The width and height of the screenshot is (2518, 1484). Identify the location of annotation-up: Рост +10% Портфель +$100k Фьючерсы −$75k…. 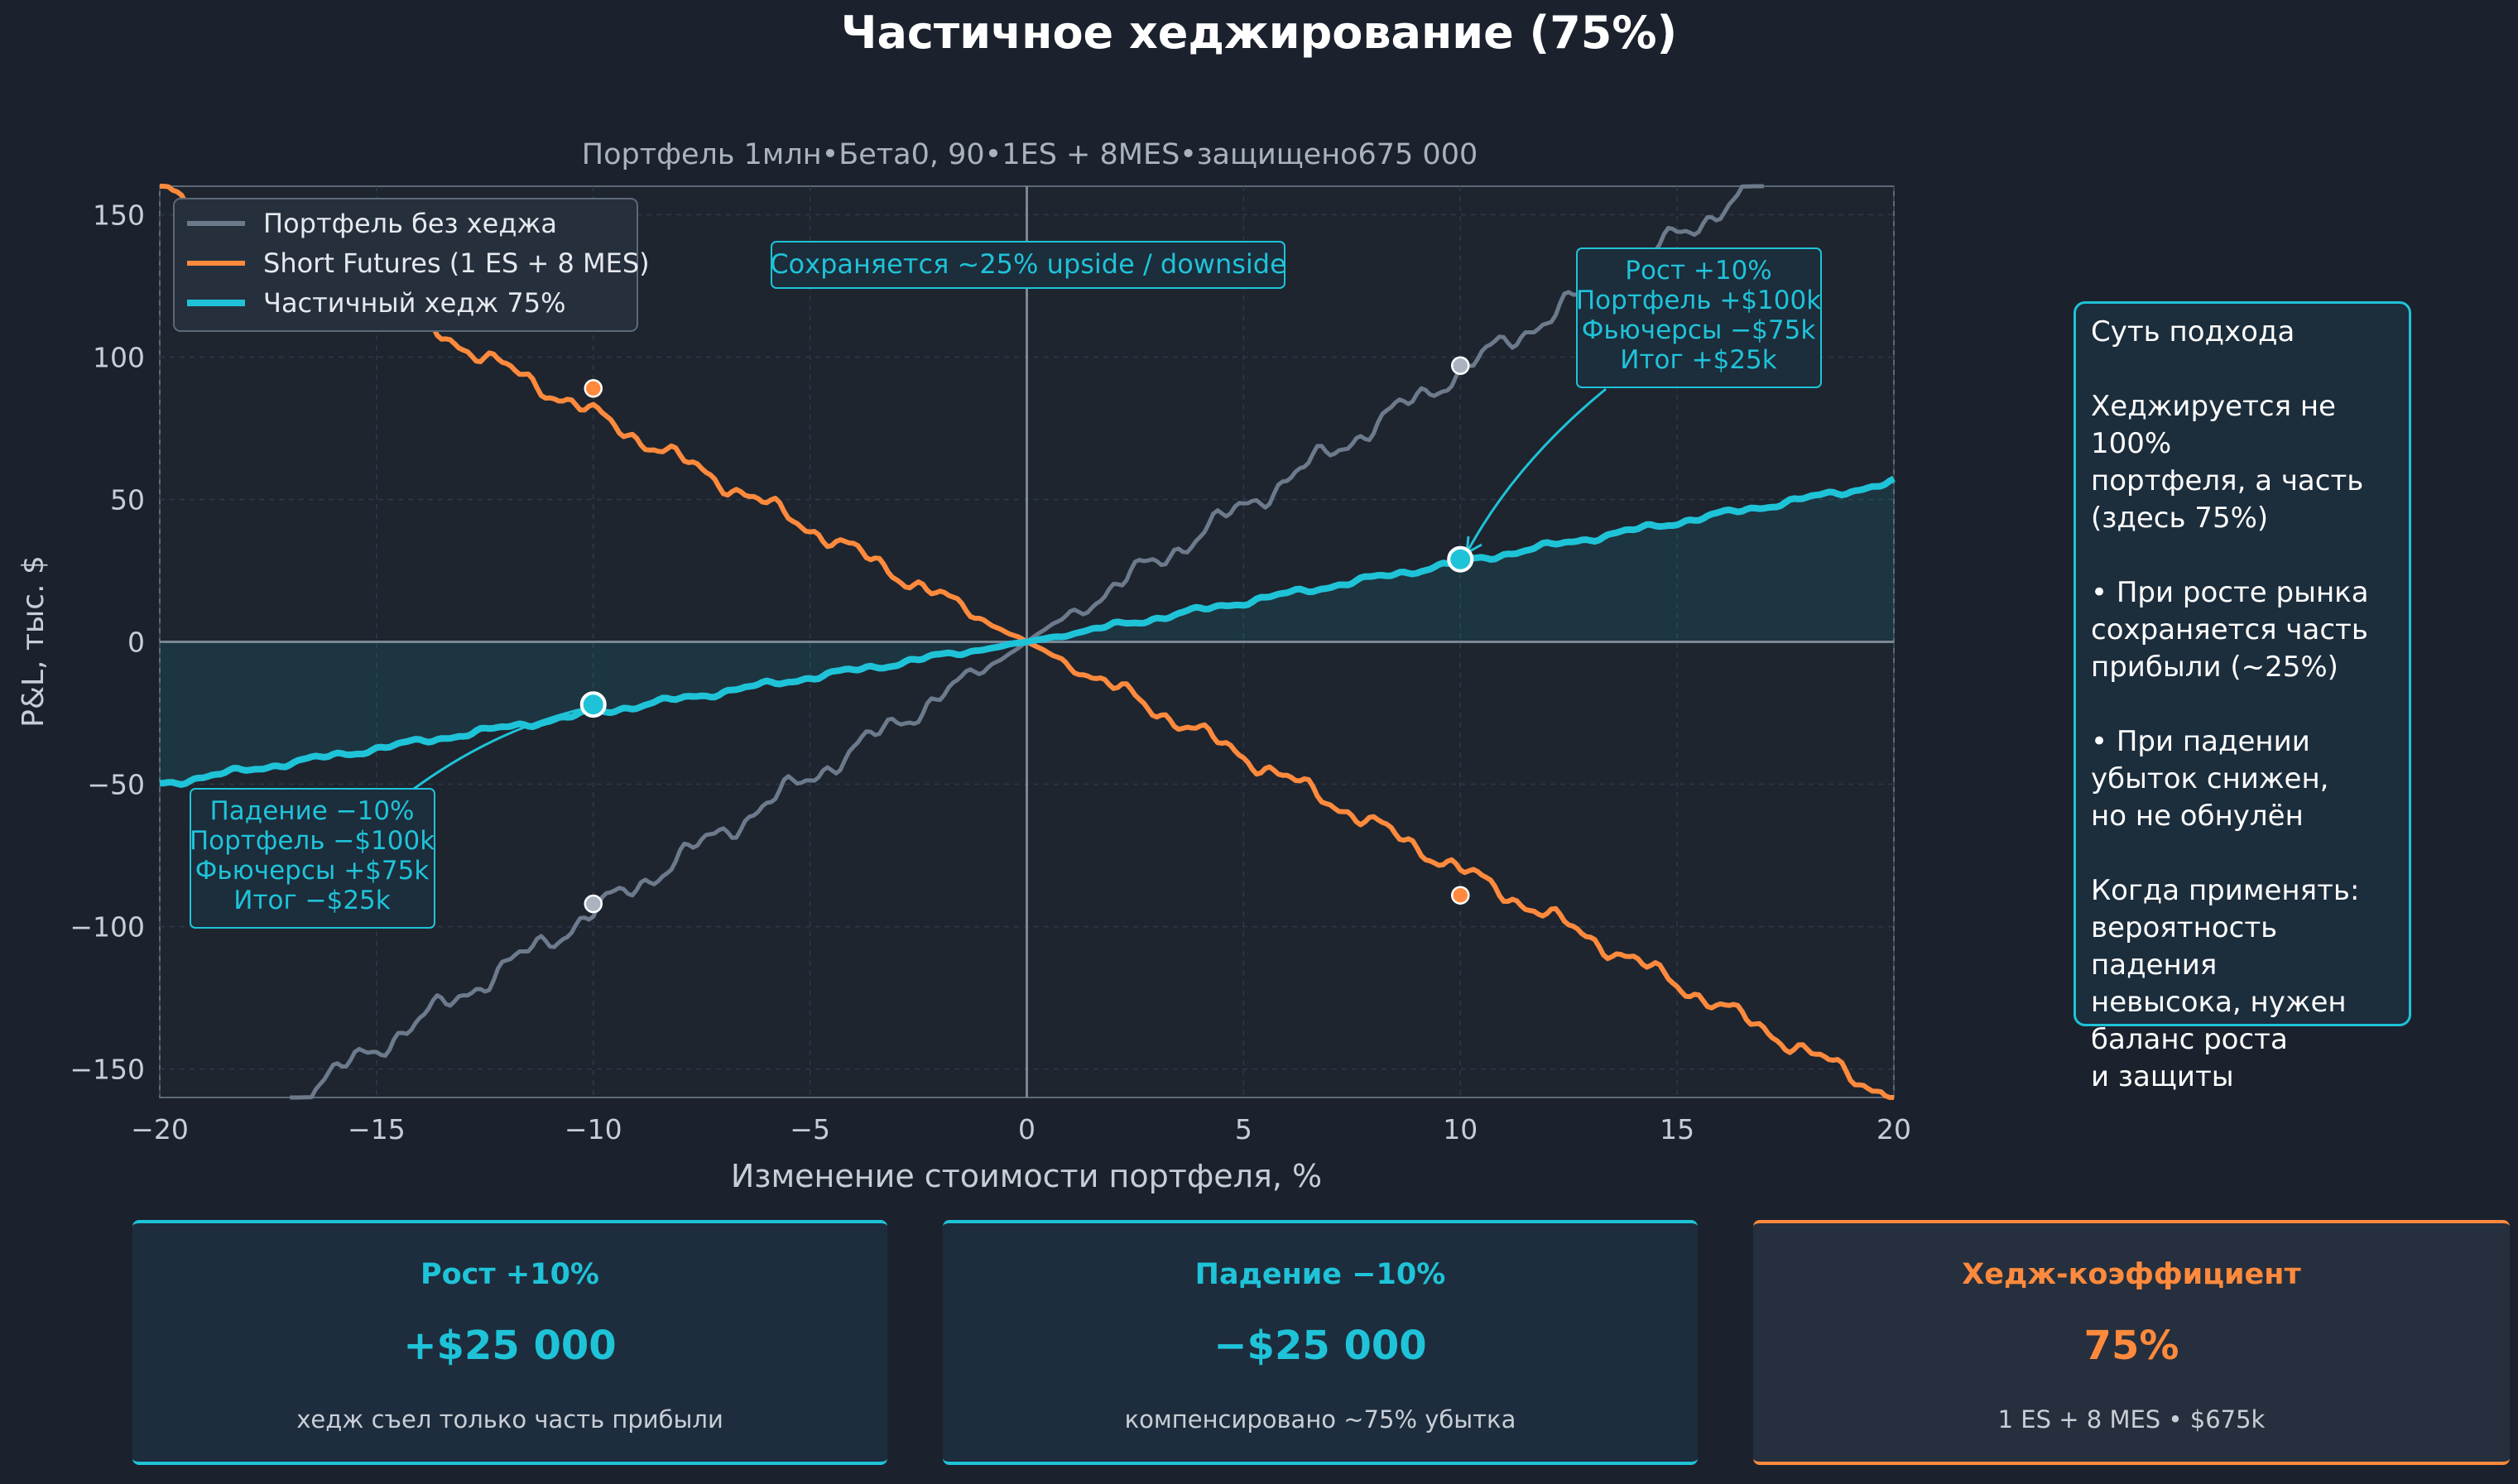
(1699, 317).